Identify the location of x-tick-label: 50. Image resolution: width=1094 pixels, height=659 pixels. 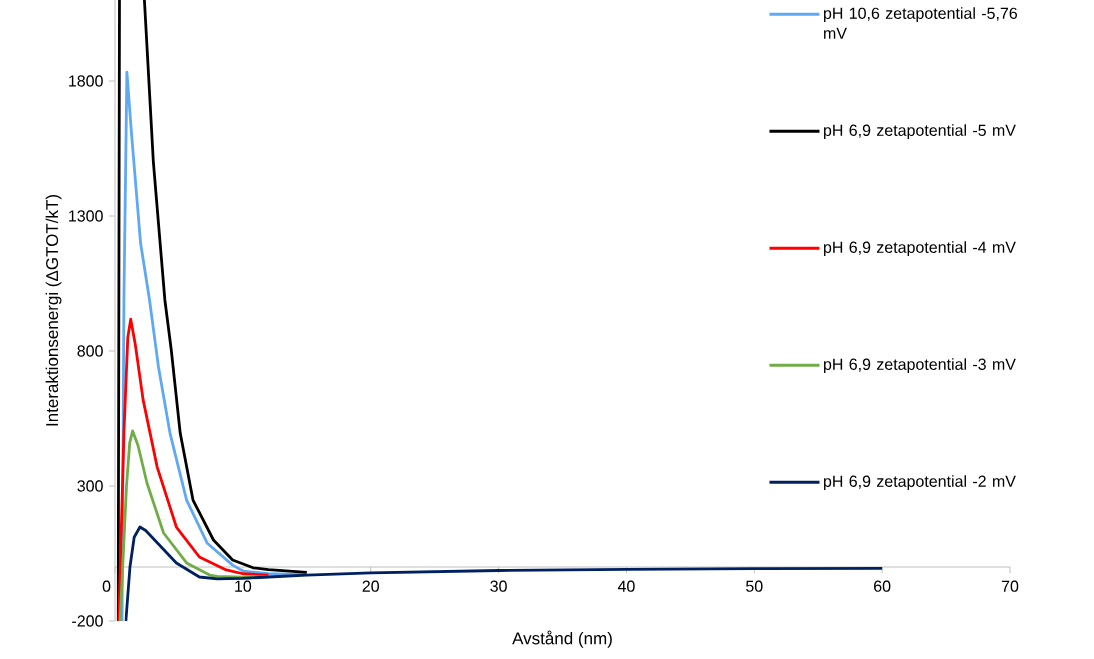
(754, 586).